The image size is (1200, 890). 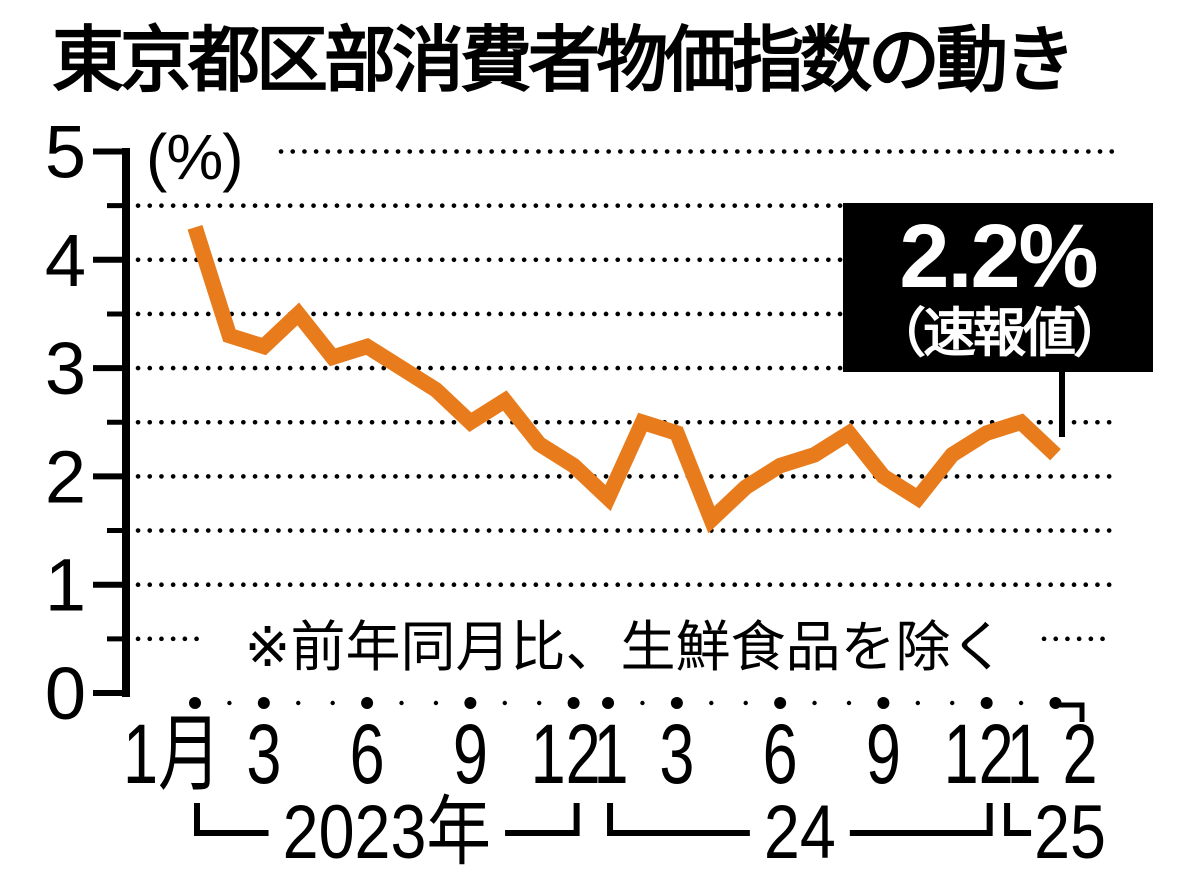 I want to click on y-tick-label: 3, so click(x=65, y=368).